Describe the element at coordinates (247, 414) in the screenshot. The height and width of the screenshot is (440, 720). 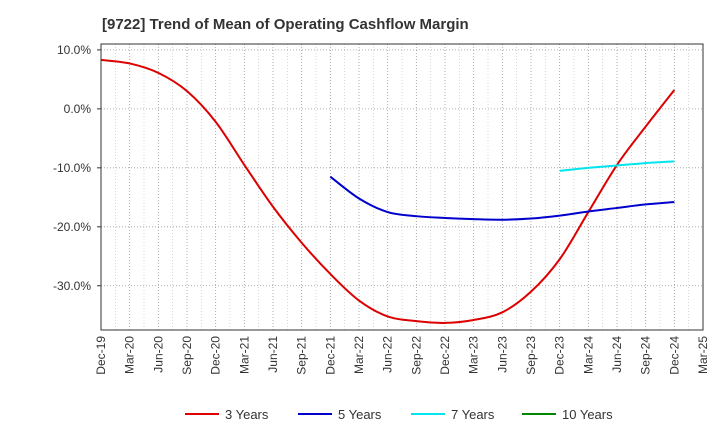
I see `legend-label: 3 Years` at that location.